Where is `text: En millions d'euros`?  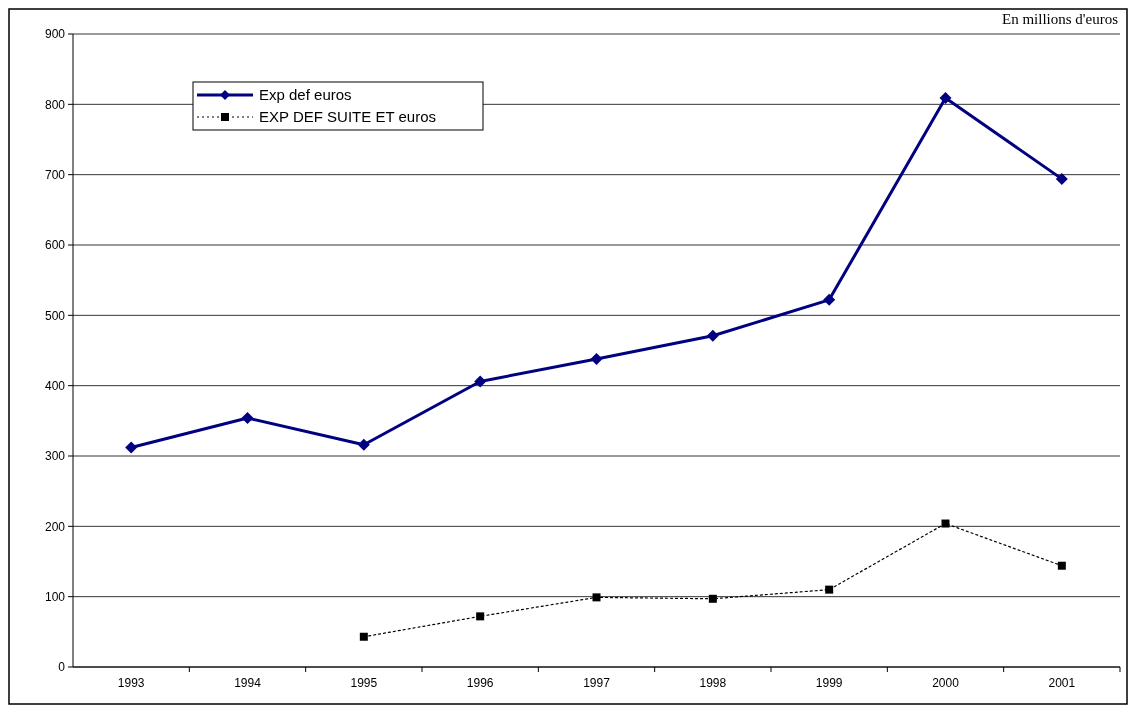 text: En millions d'euros is located at coordinates (1060, 19).